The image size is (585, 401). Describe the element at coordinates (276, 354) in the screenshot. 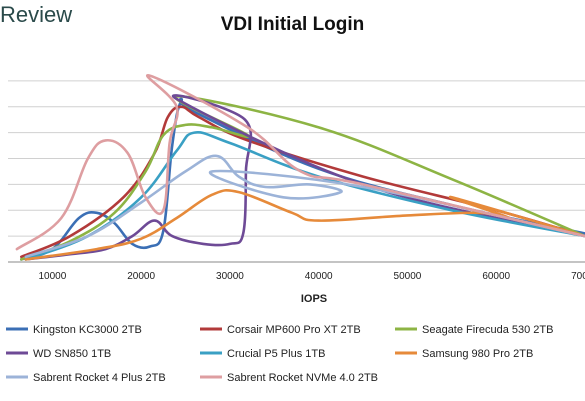

I see `legend-label-5: Crucial P5 Plus 1TB` at that location.